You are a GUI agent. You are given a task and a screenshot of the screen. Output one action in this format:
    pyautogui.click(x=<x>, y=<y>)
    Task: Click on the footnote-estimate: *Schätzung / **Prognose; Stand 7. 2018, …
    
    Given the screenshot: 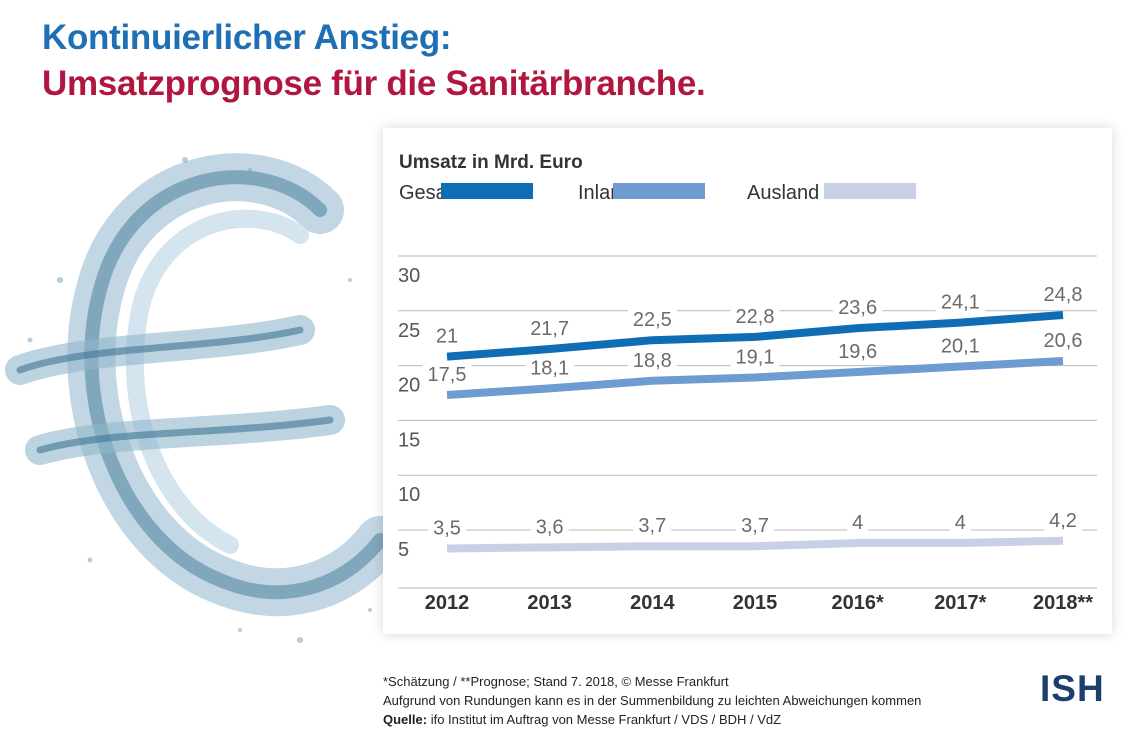 What is the action you would take?
    pyautogui.click(x=556, y=681)
    